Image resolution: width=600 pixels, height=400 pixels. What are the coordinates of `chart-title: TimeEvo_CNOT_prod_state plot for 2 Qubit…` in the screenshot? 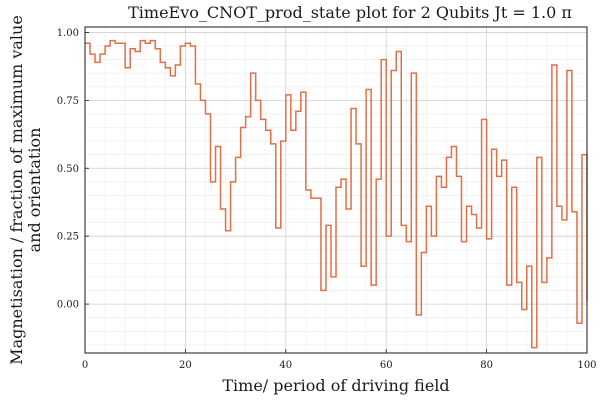 It's located at (350, 12).